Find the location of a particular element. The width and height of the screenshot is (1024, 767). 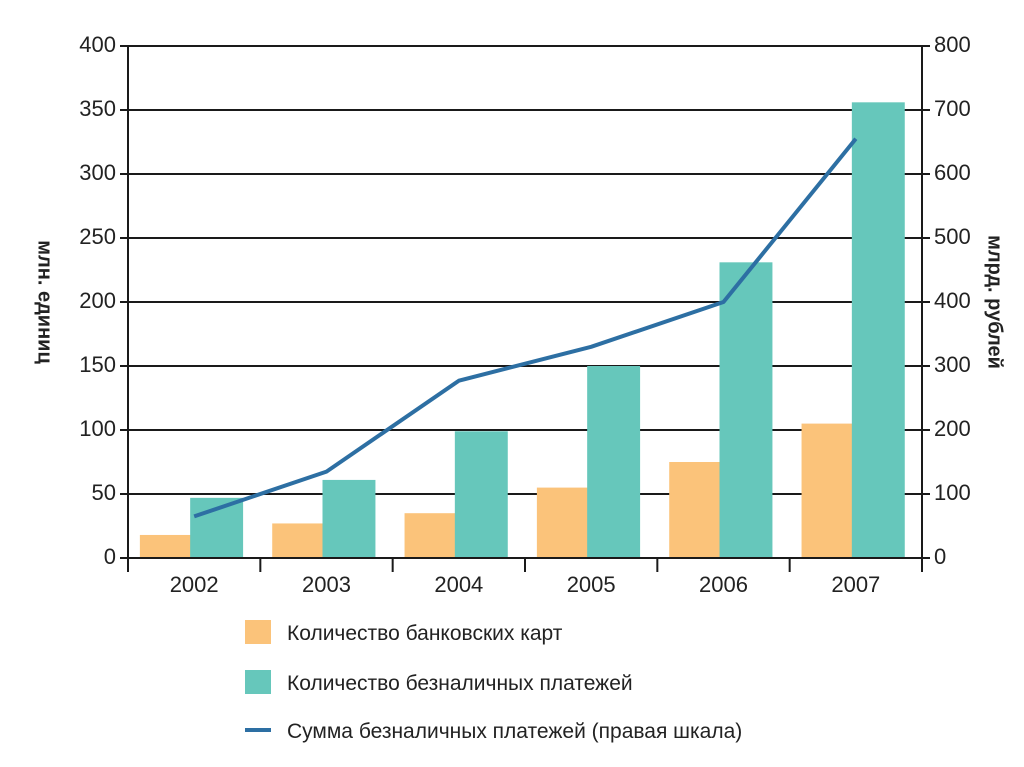

y-tick-label-right: 300 is located at coordinates (952, 364).